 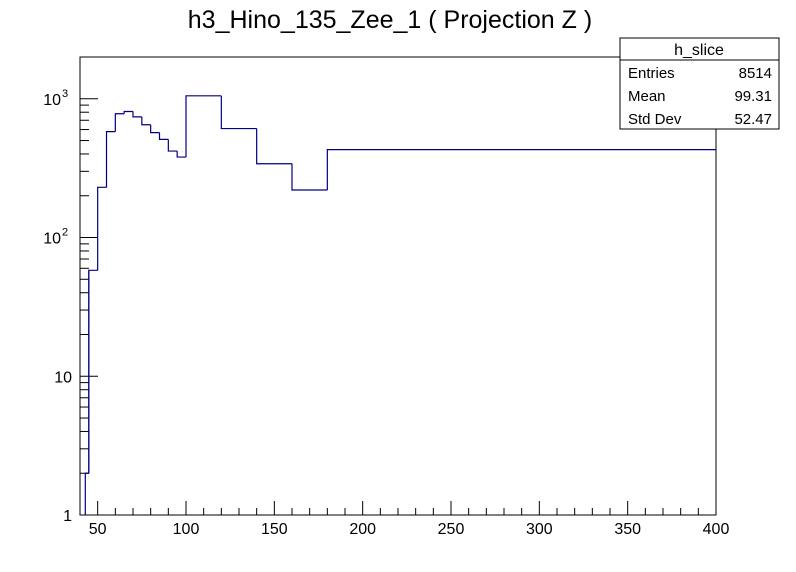 What do you see at coordinates (186, 529) in the screenshot?
I see `x-tick-label: 100` at bounding box center [186, 529].